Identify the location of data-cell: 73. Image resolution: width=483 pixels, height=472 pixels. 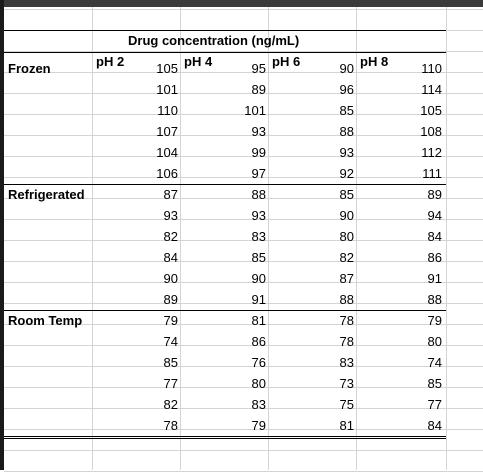
(346, 383).